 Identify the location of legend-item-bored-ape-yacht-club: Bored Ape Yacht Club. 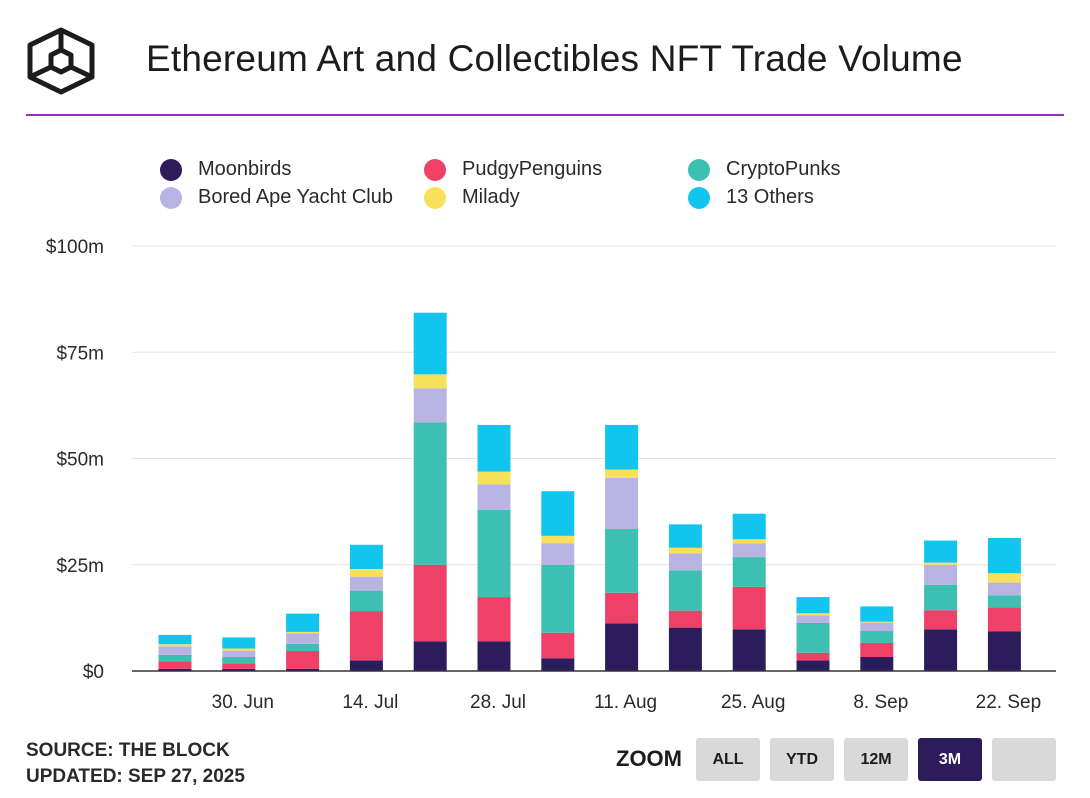
(276, 197).